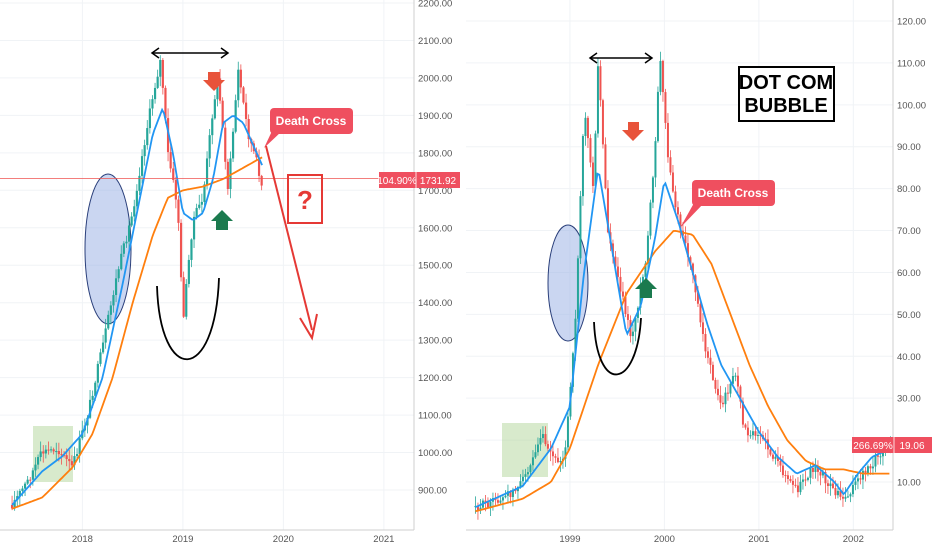 This screenshot has width=932, height=550. What do you see at coordinates (435, 41) in the screenshot?
I see `y-tick-label: 2100.00` at bounding box center [435, 41].